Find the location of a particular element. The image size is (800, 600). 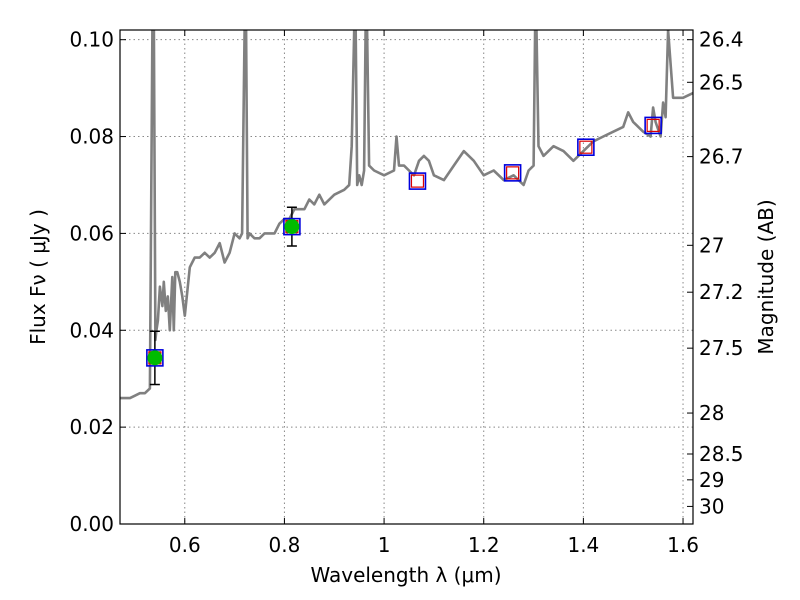

magnitude-tick-label: 26.4 is located at coordinates (721, 40).